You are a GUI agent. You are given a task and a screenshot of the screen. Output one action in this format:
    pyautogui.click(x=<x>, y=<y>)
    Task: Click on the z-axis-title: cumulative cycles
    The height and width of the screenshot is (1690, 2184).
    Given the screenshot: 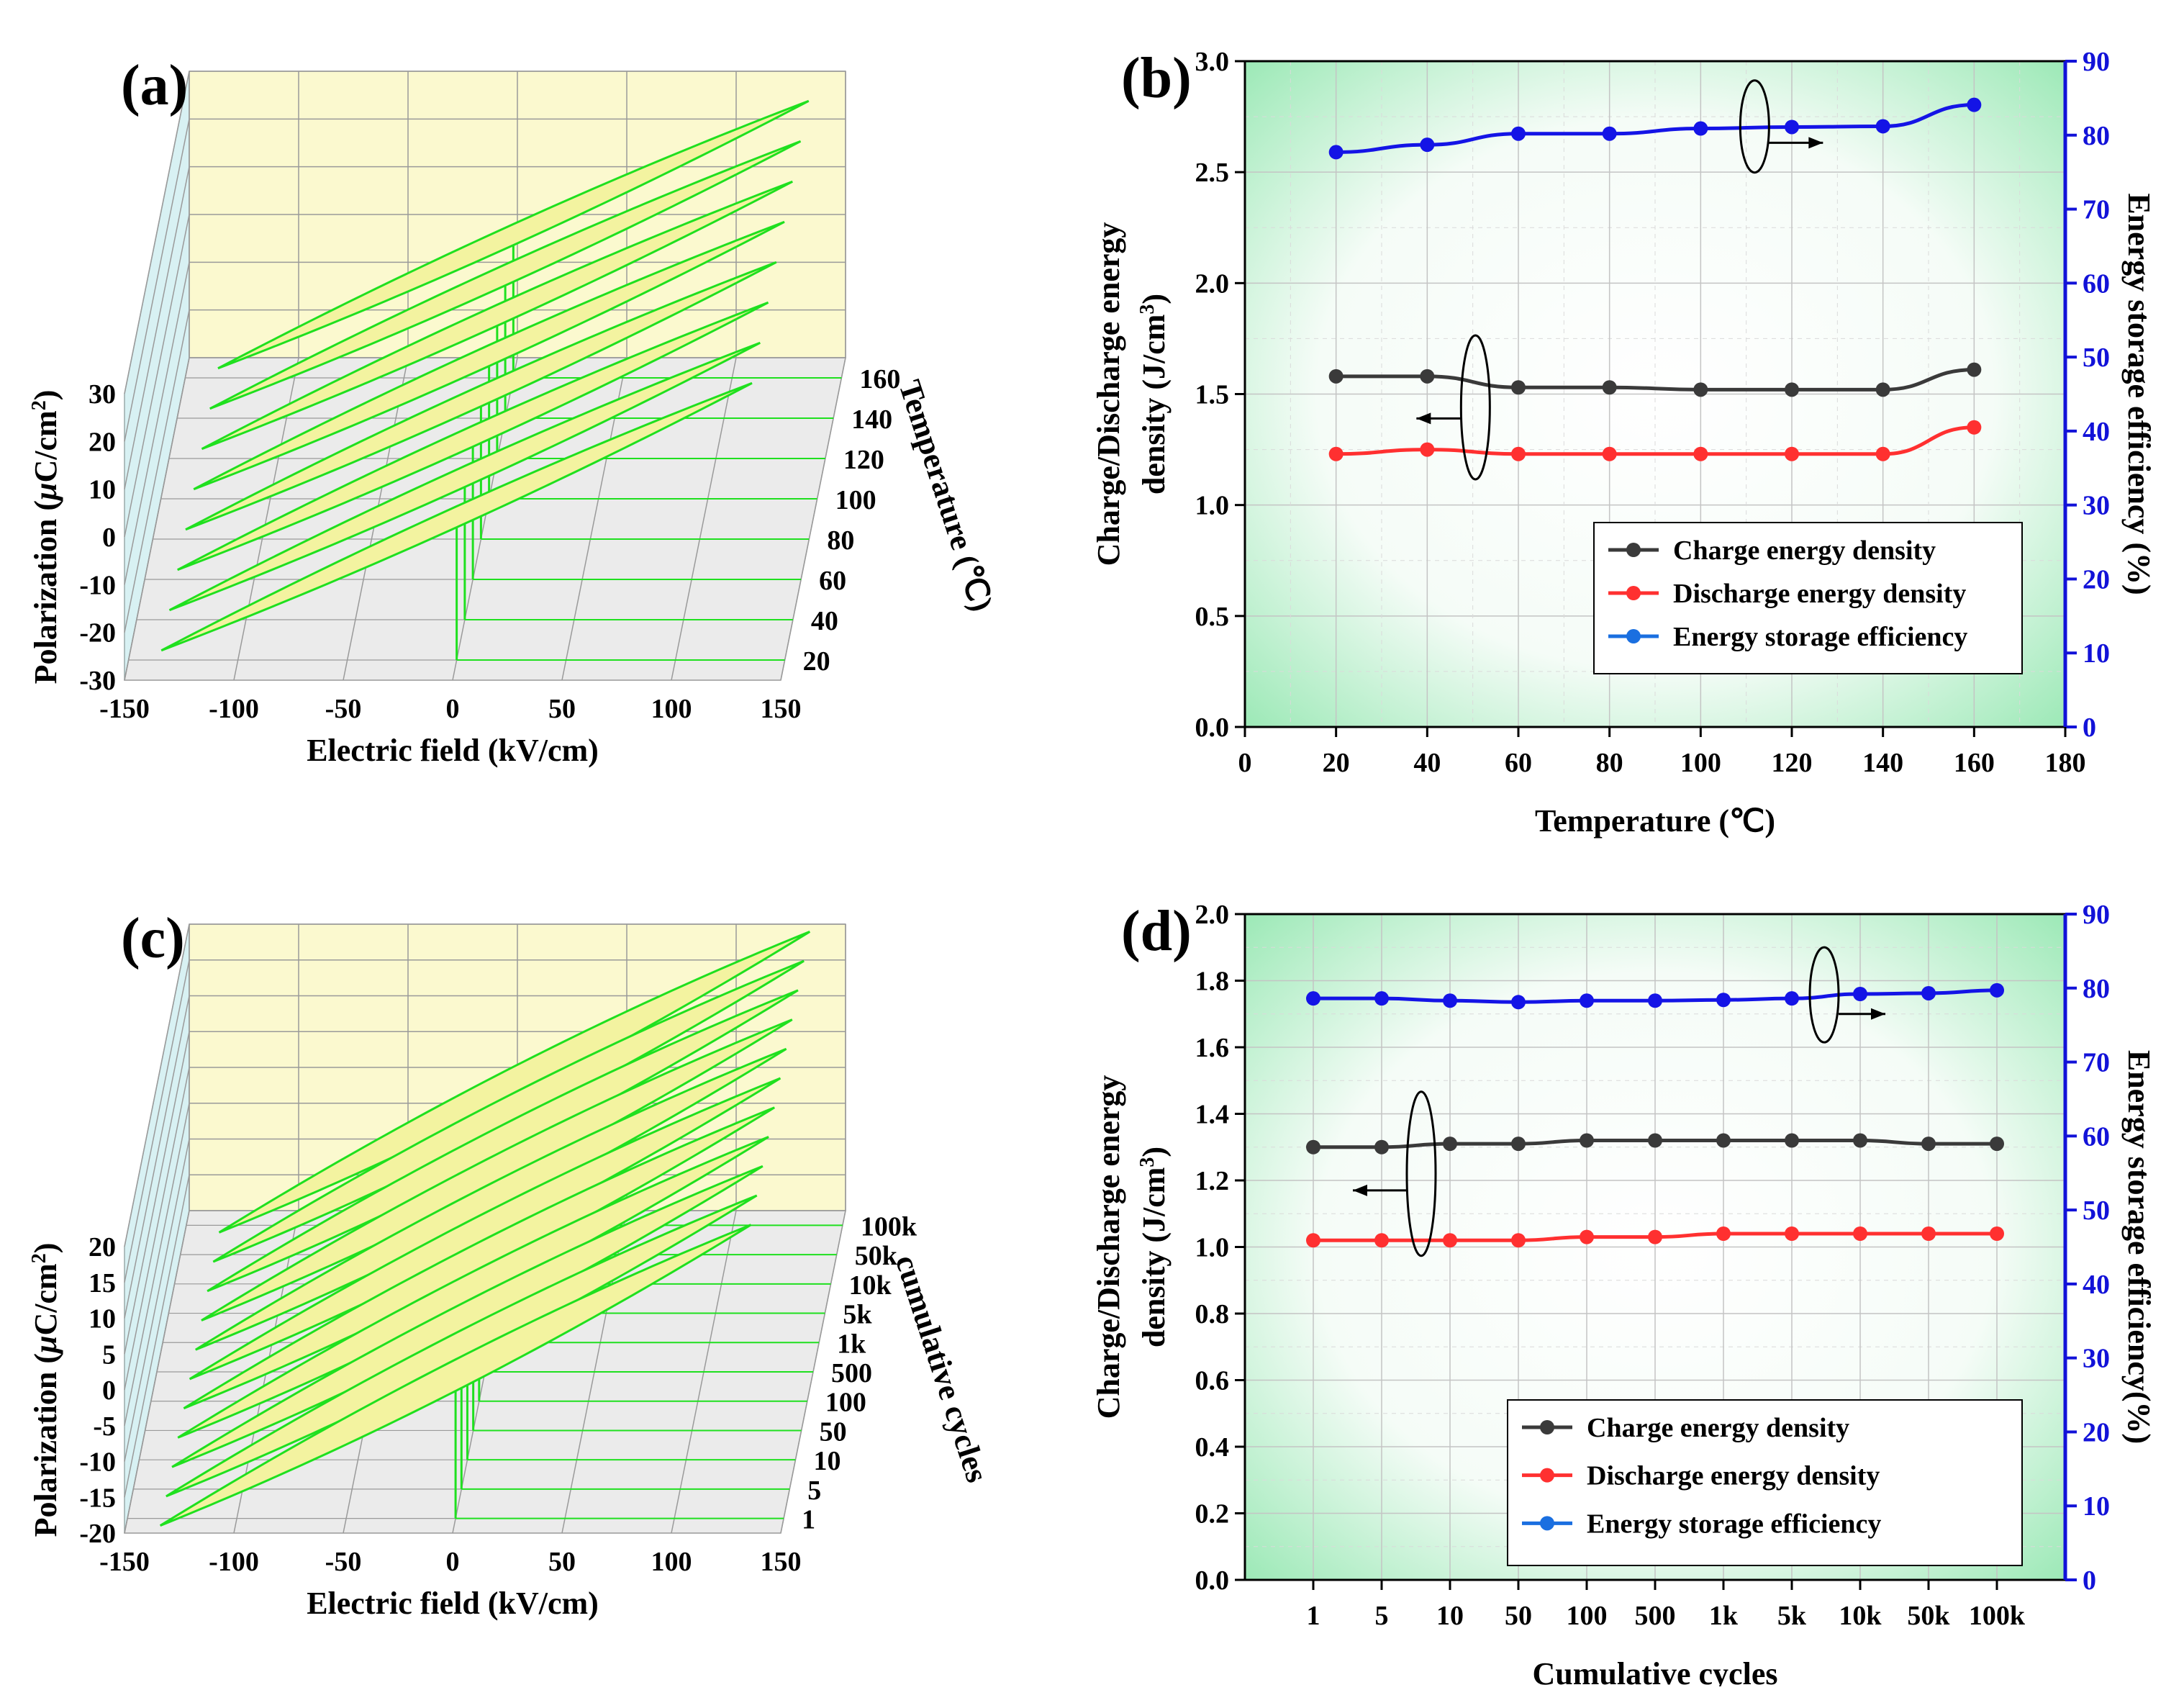 What is the action you would take?
    pyautogui.click(x=942, y=1369)
    